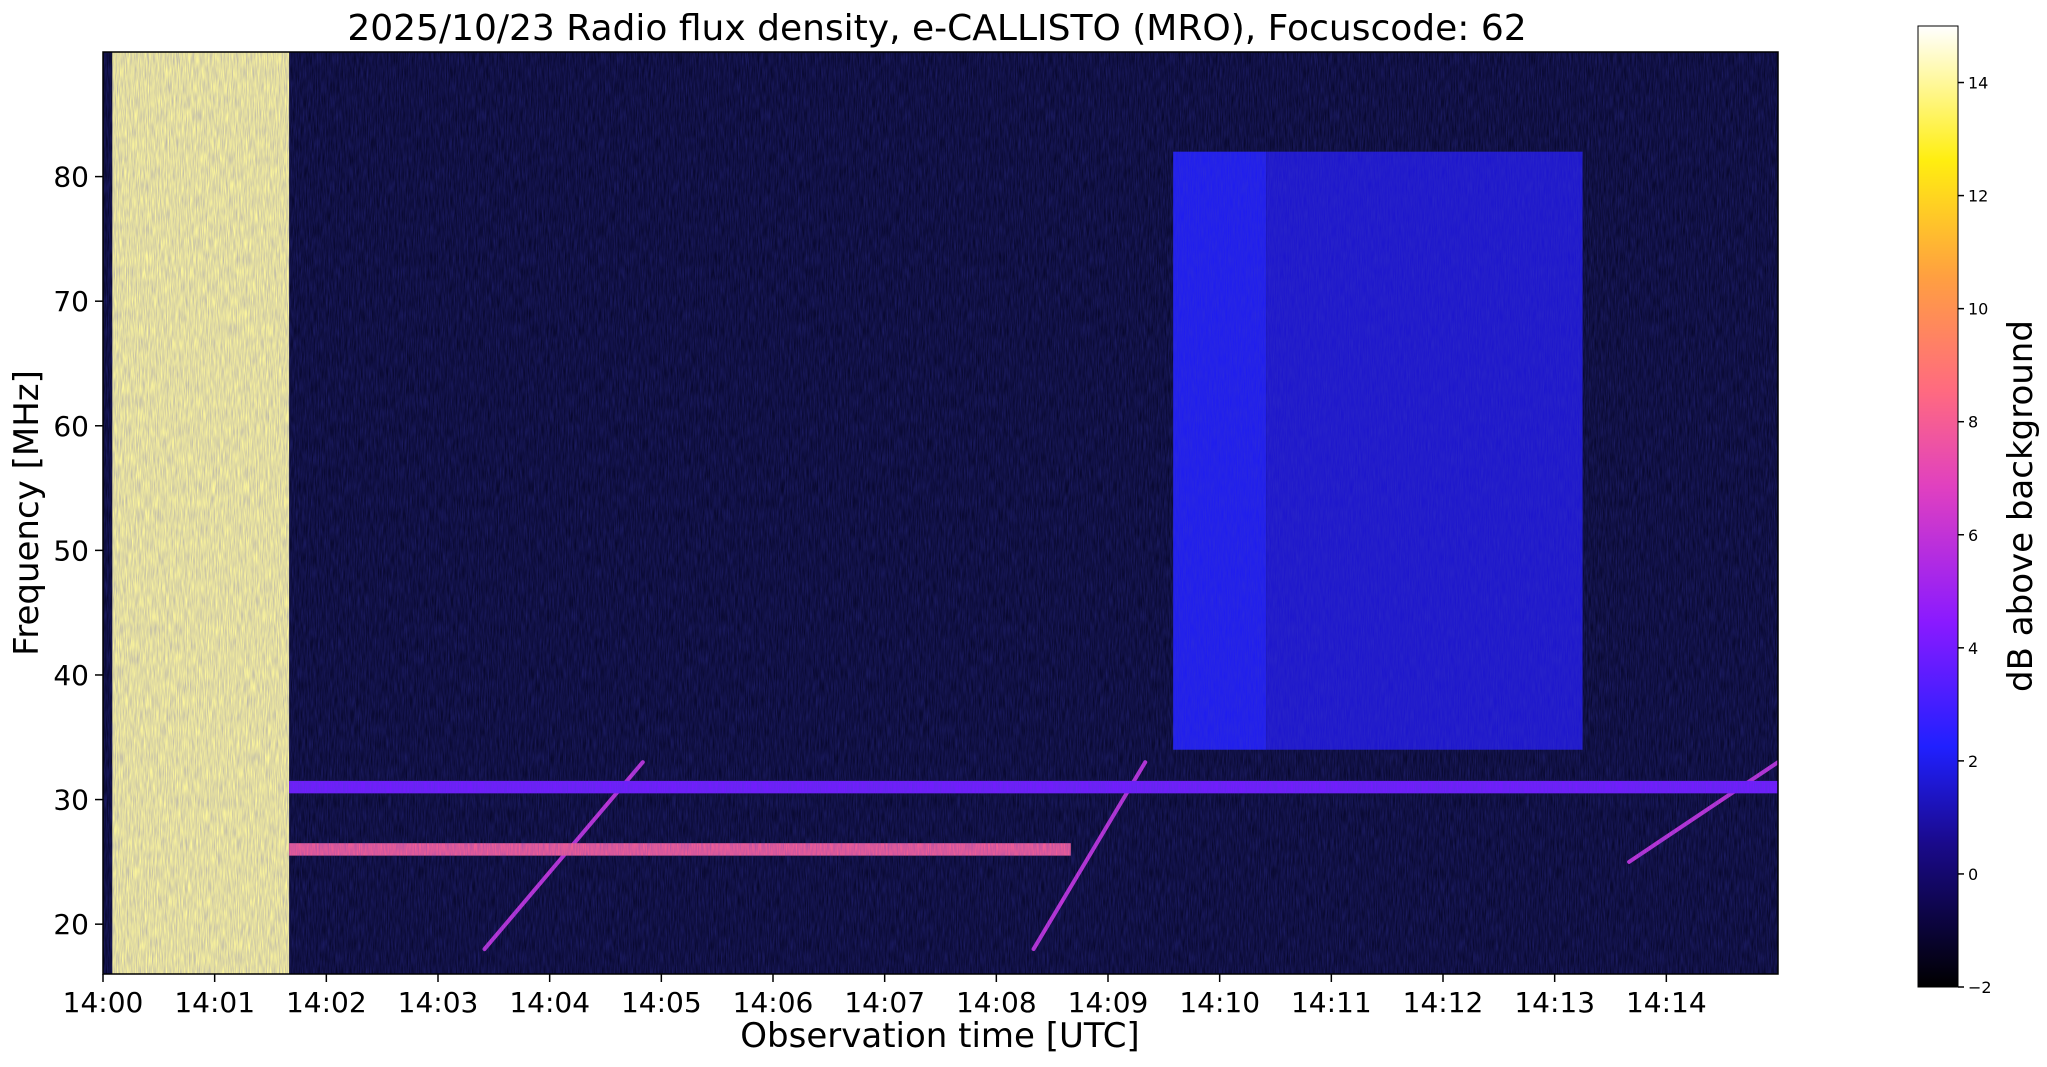 This screenshot has height=1067, width=2047. I want to click on colorbar-tick-label: 10, so click(1978, 309).